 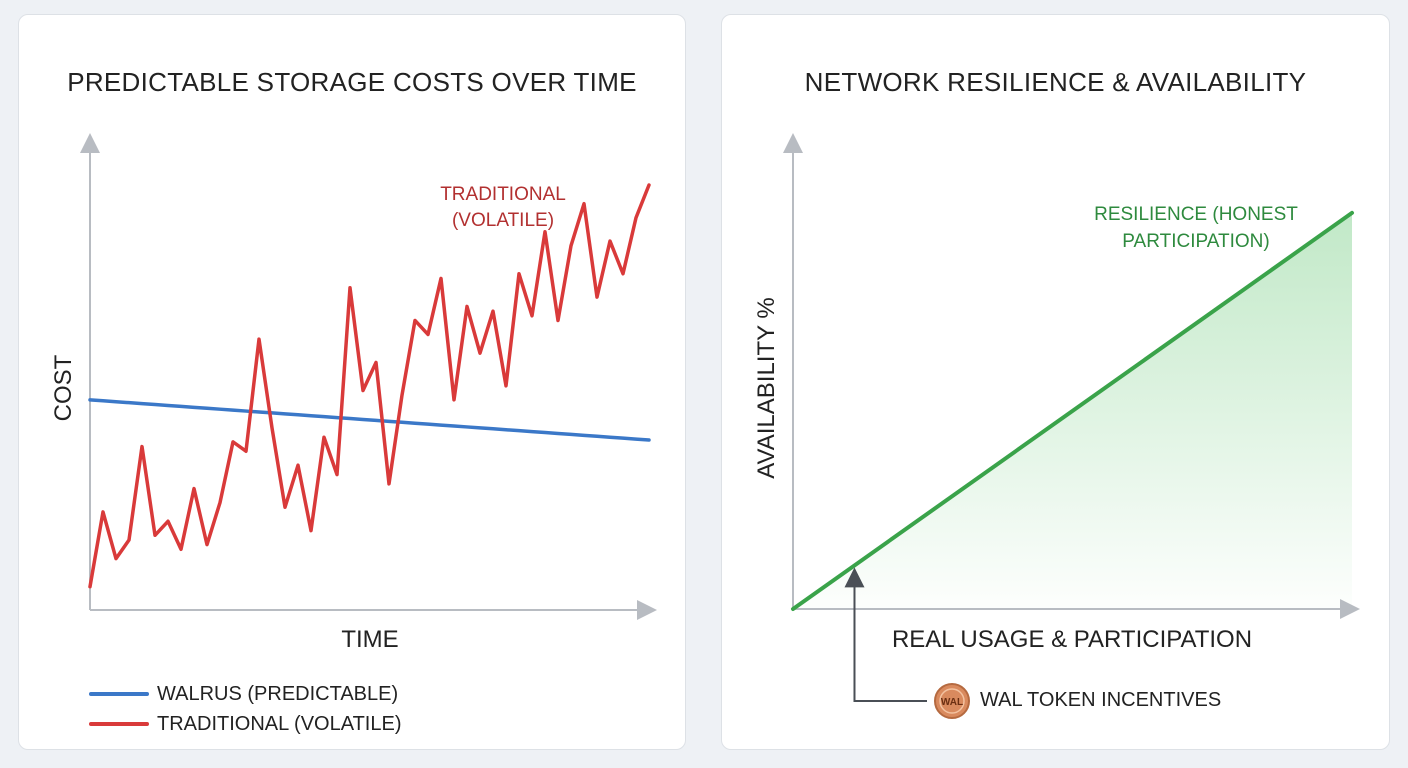 I want to click on traditional-annotation-line2: (VOLATILE), so click(x=503, y=220).